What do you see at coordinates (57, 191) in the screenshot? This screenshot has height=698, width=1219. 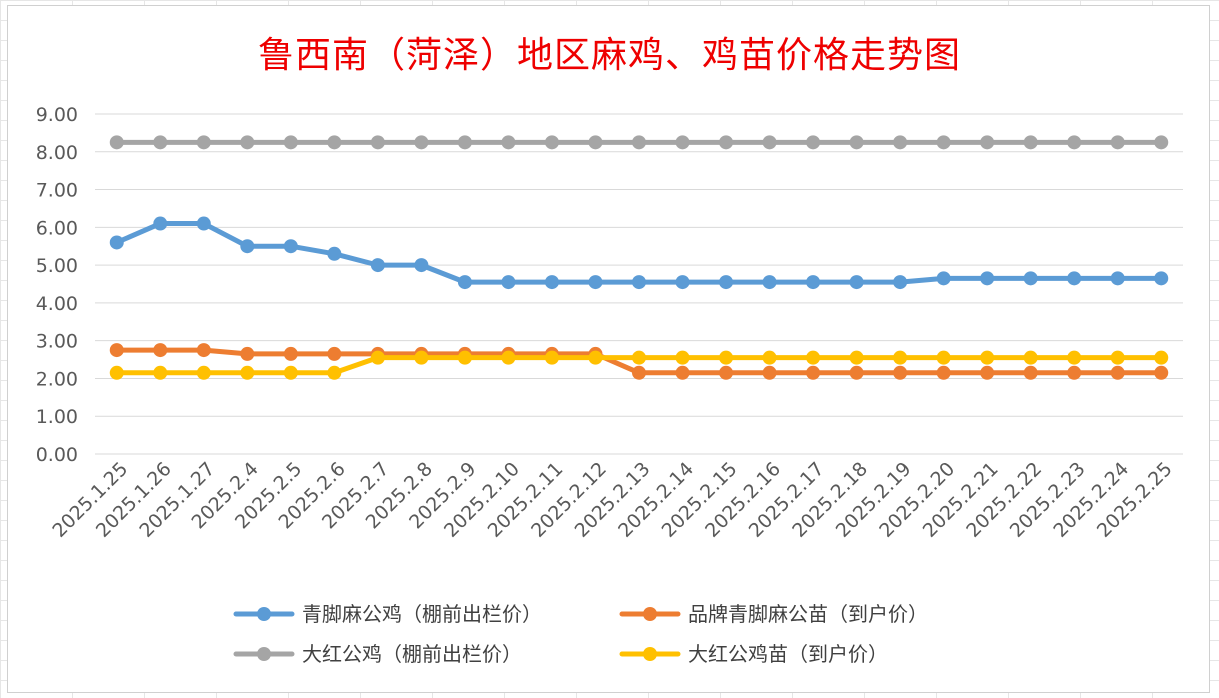 I see `y-tick-label: 7.00` at bounding box center [57, 191].